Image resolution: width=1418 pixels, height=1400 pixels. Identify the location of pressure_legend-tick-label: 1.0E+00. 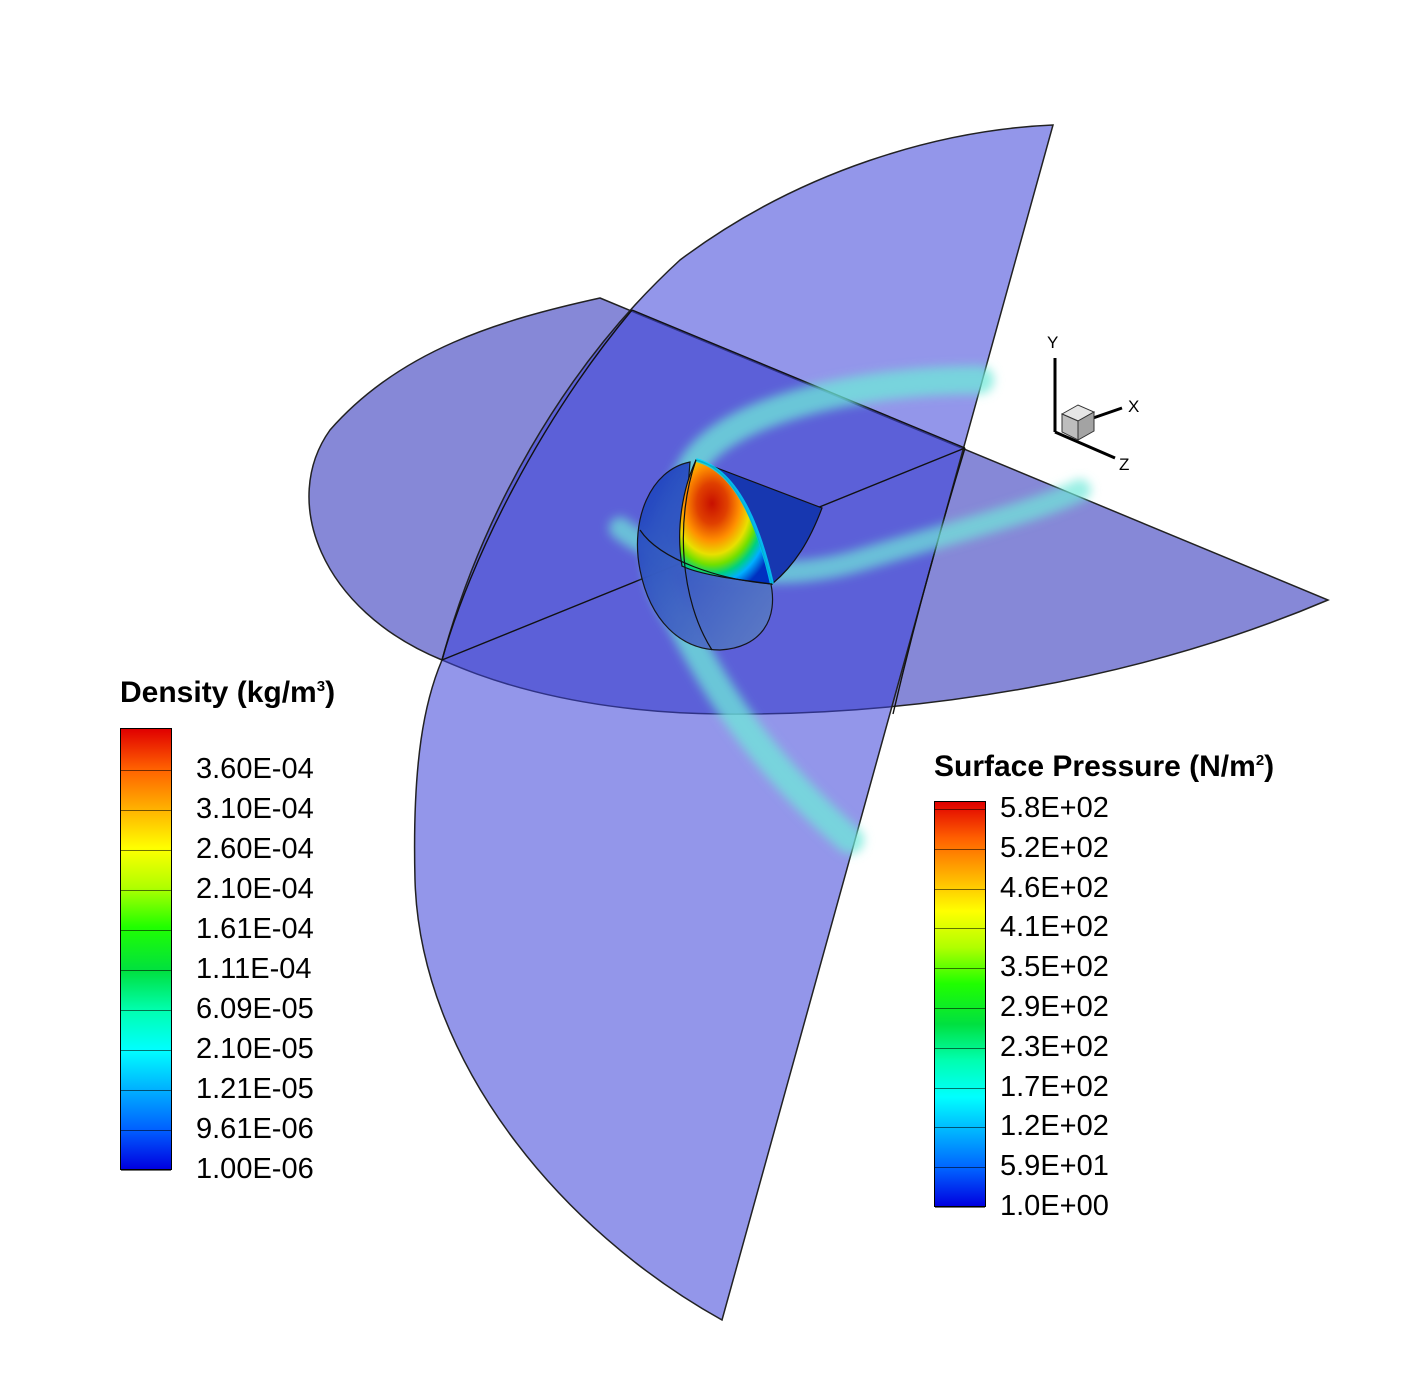
(1054, 1206).